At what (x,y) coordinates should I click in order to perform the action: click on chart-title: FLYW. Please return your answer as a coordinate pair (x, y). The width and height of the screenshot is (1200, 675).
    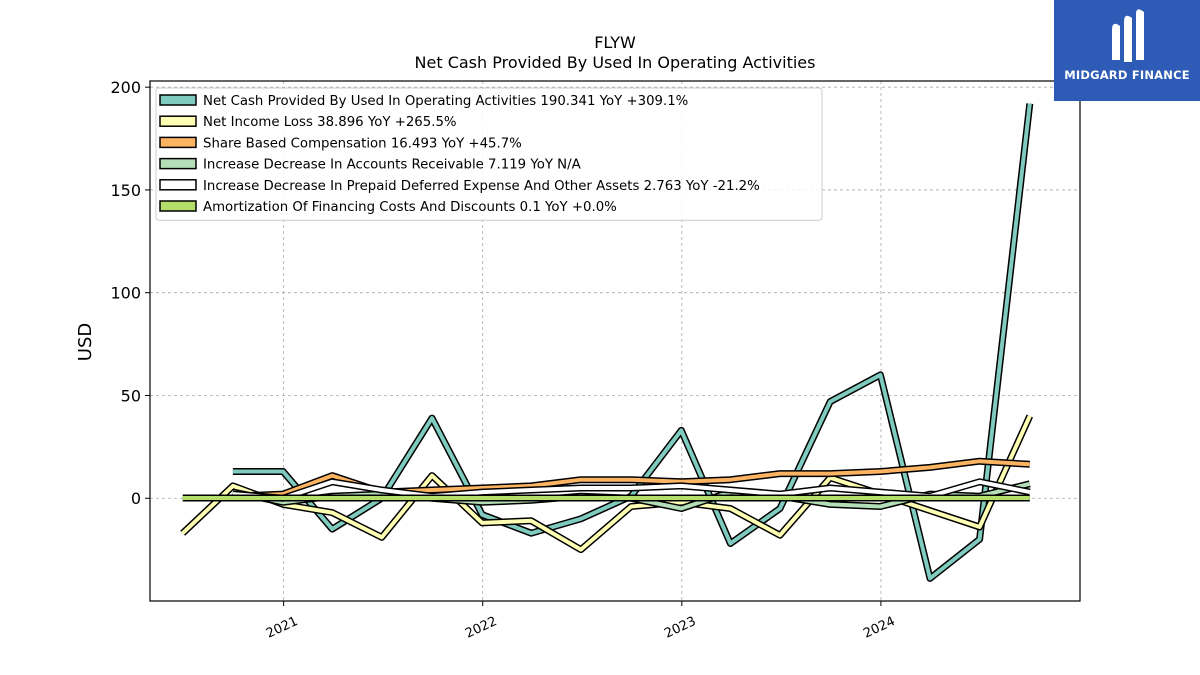
    Looking at the image, I should click on (615, 42).